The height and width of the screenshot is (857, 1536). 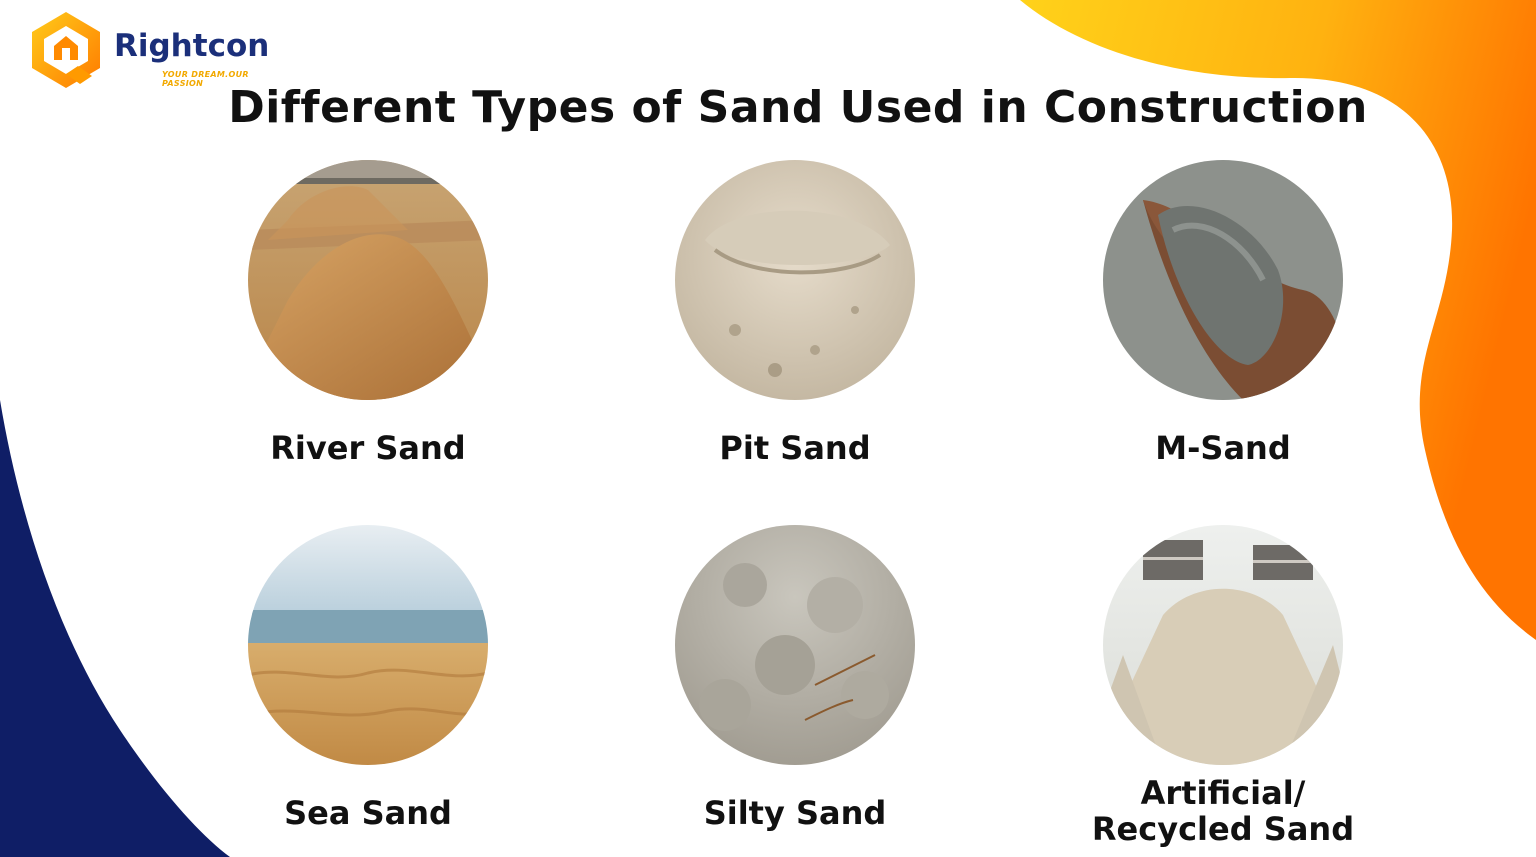 What do you see at coordinates (795, 645) in the screenshot?
I see `silty-sand-photo` at bounding box center [795, 645].